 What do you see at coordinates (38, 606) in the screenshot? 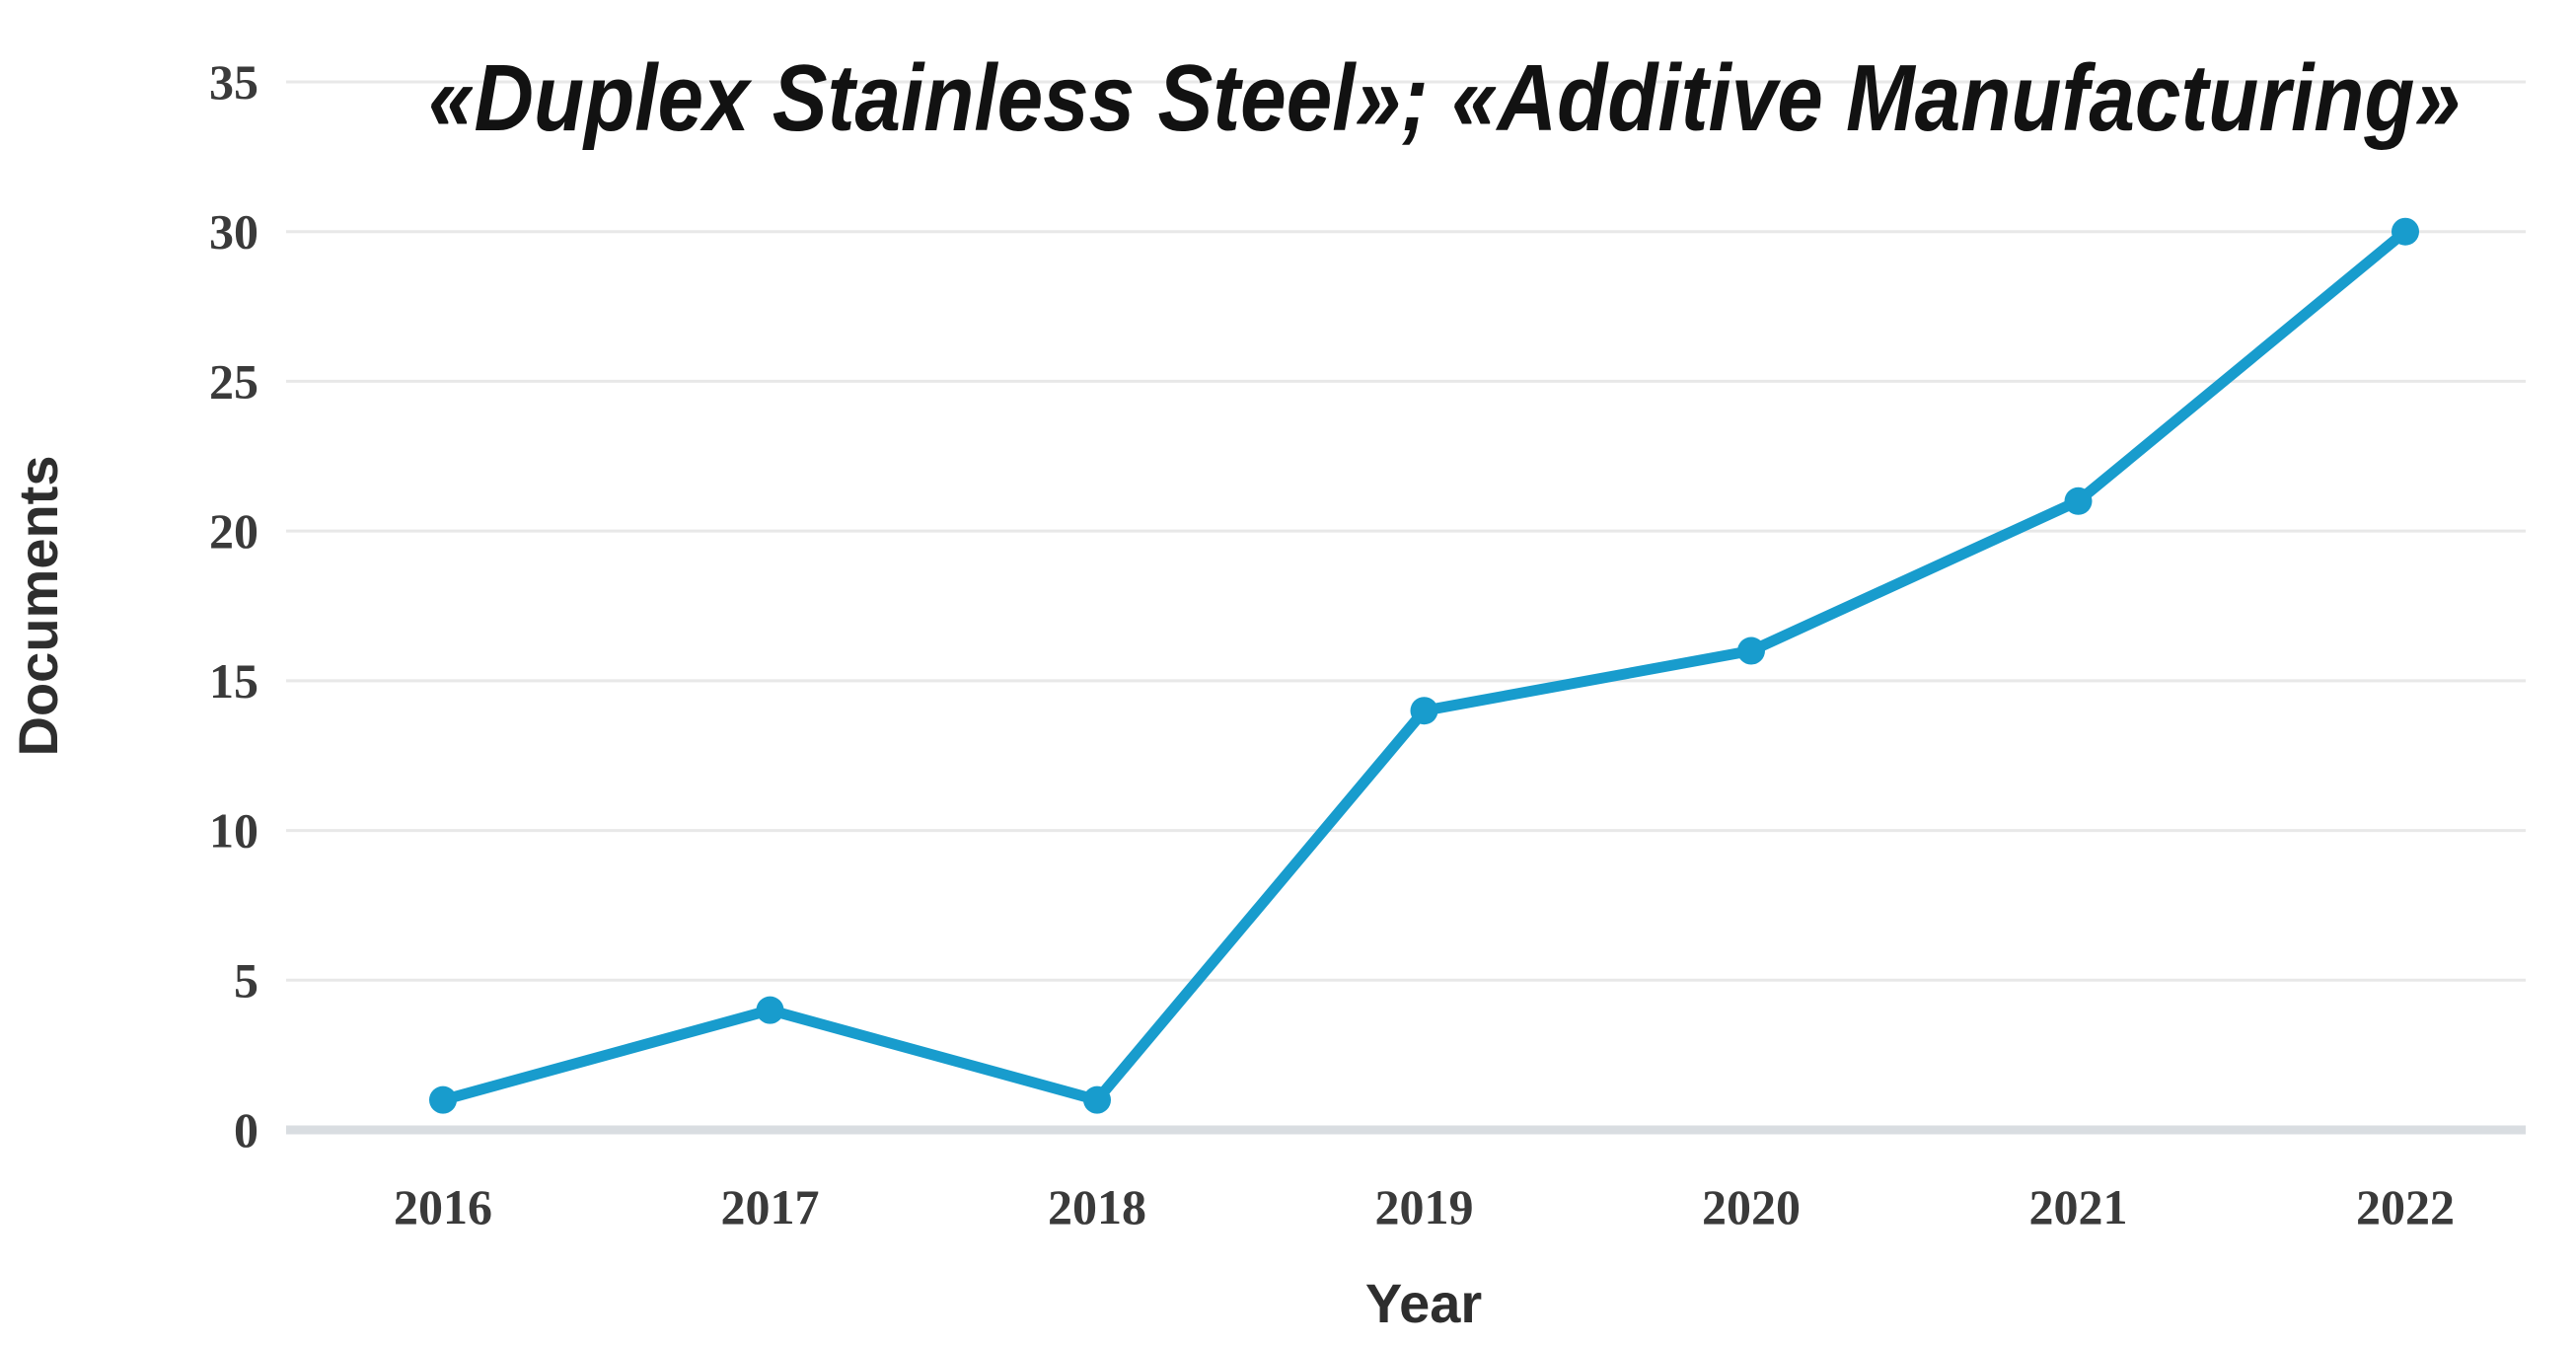
I see `y-axis-title: Documents` at bounding box center [38, 606].